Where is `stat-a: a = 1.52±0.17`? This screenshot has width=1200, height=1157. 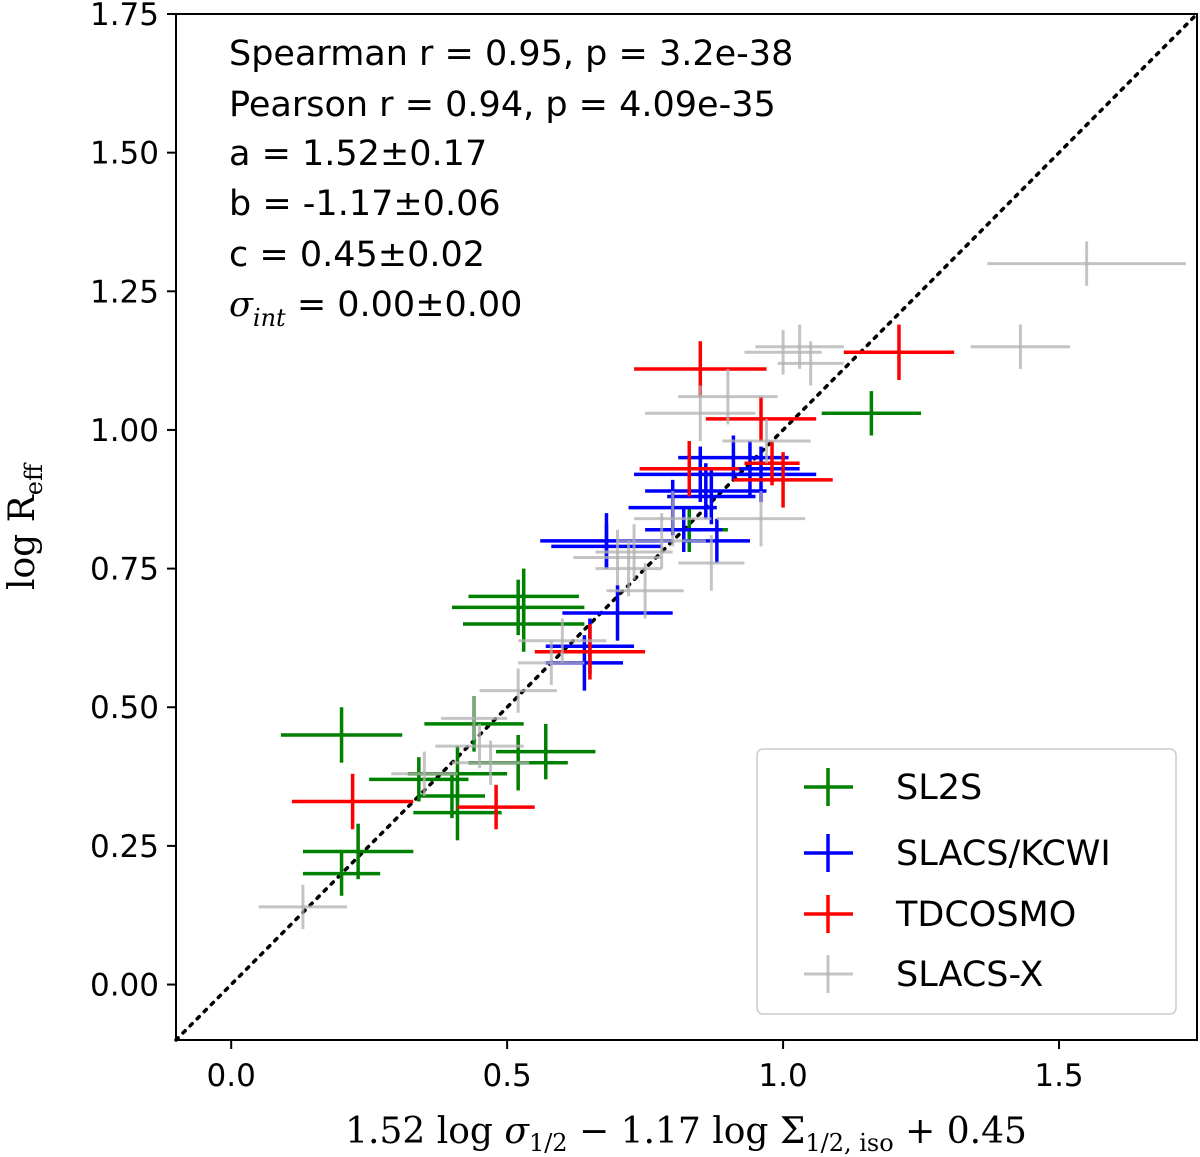
stat-a: a = 1.52±0.17 is located at coordinates (358, 154).